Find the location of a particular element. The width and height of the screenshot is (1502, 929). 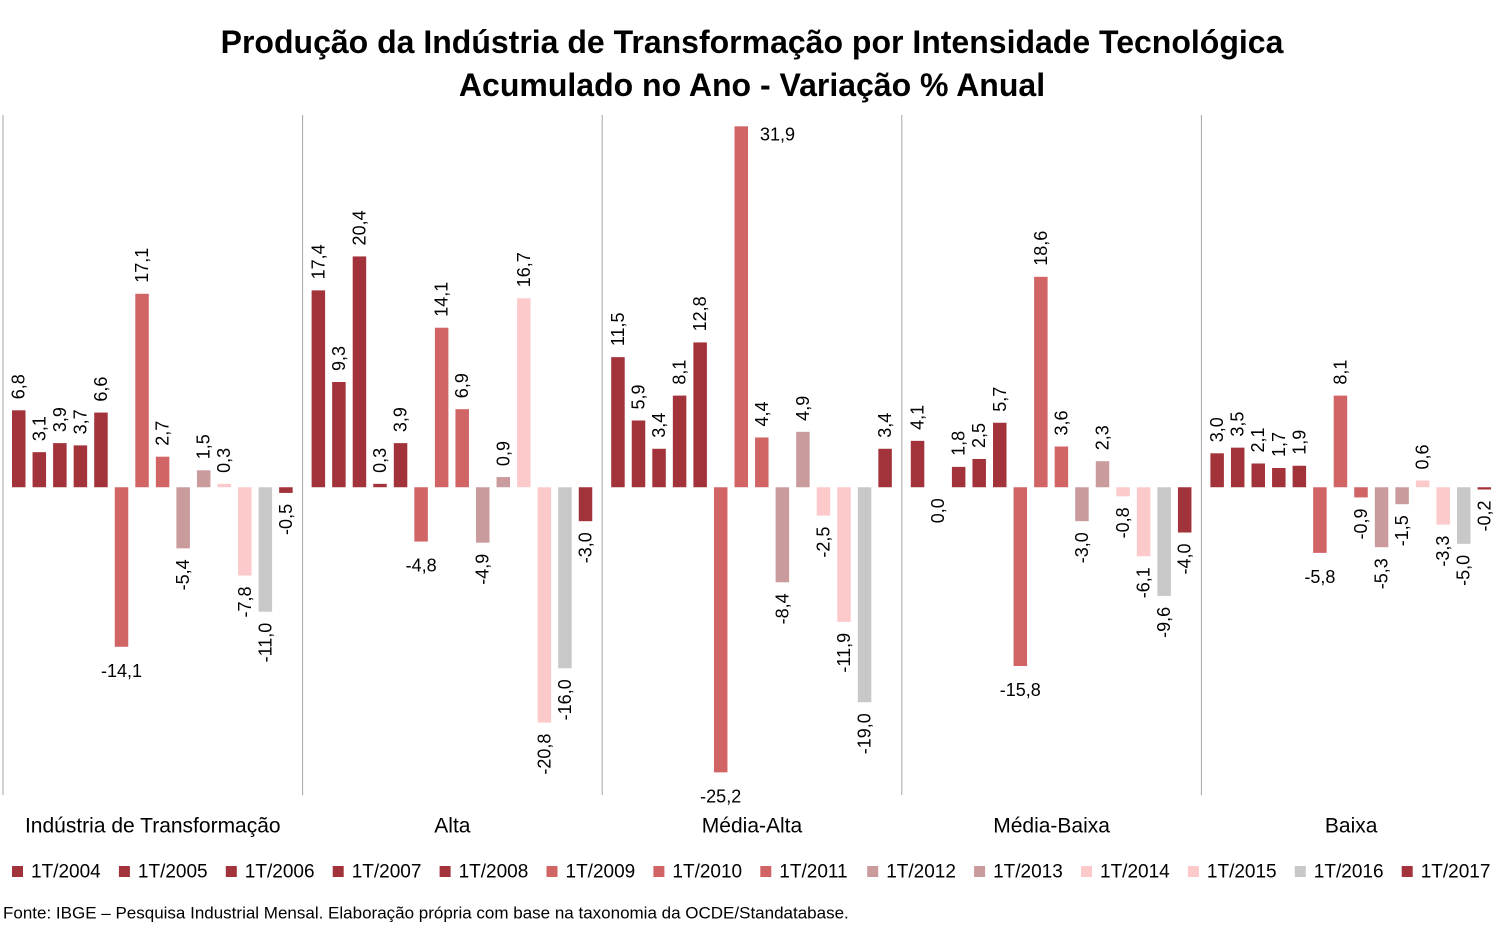

bar-1t-2007-alta is located at coordinates (380, 485).